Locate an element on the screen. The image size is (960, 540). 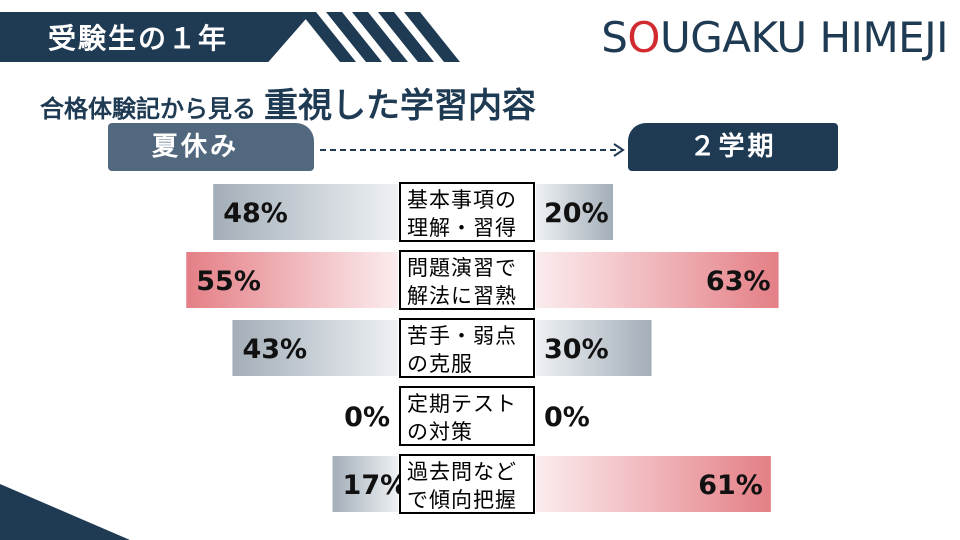
page-title: 合格体験記から見る 重視した学習内容 is located at coordinates (288, 102).